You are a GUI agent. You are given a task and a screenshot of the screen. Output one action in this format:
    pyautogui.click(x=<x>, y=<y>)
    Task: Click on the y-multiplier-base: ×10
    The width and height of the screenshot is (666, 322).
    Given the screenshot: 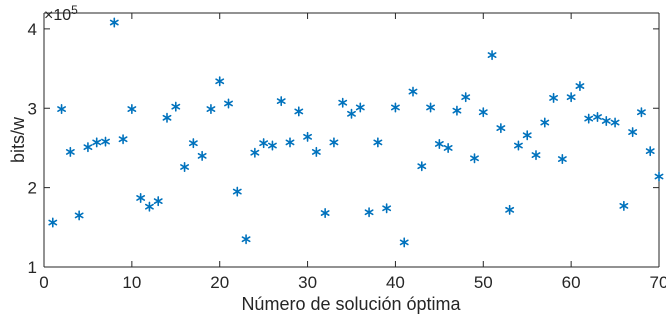 What is the action you would take?
    pyautogui.click(x=57, y=15)
    